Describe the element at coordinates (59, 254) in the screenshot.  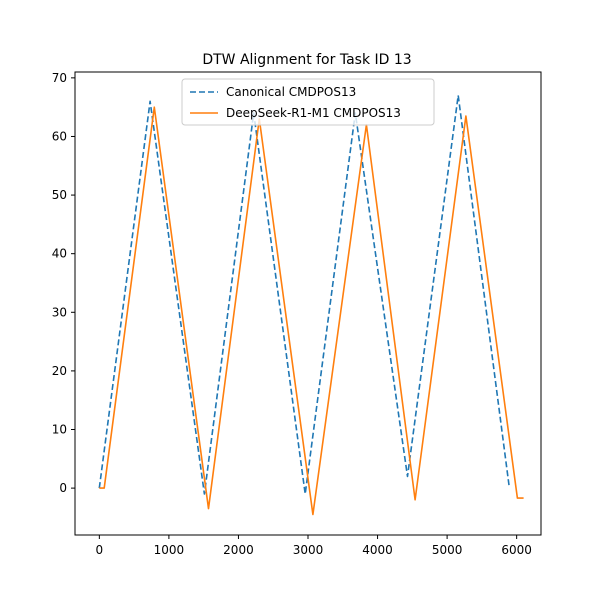
I see `y-tick-label: 40` at that location.